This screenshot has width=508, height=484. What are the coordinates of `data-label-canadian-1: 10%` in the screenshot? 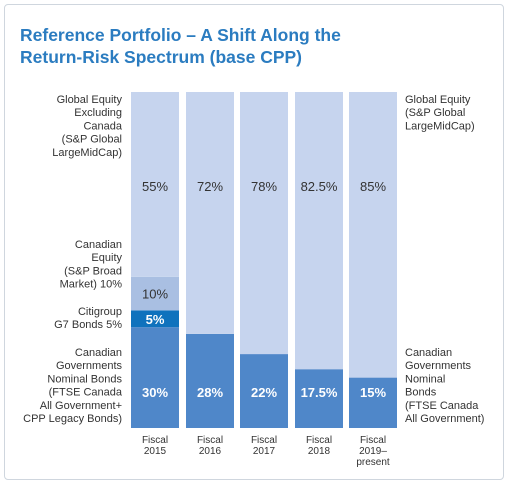 It's located at (155, 294).